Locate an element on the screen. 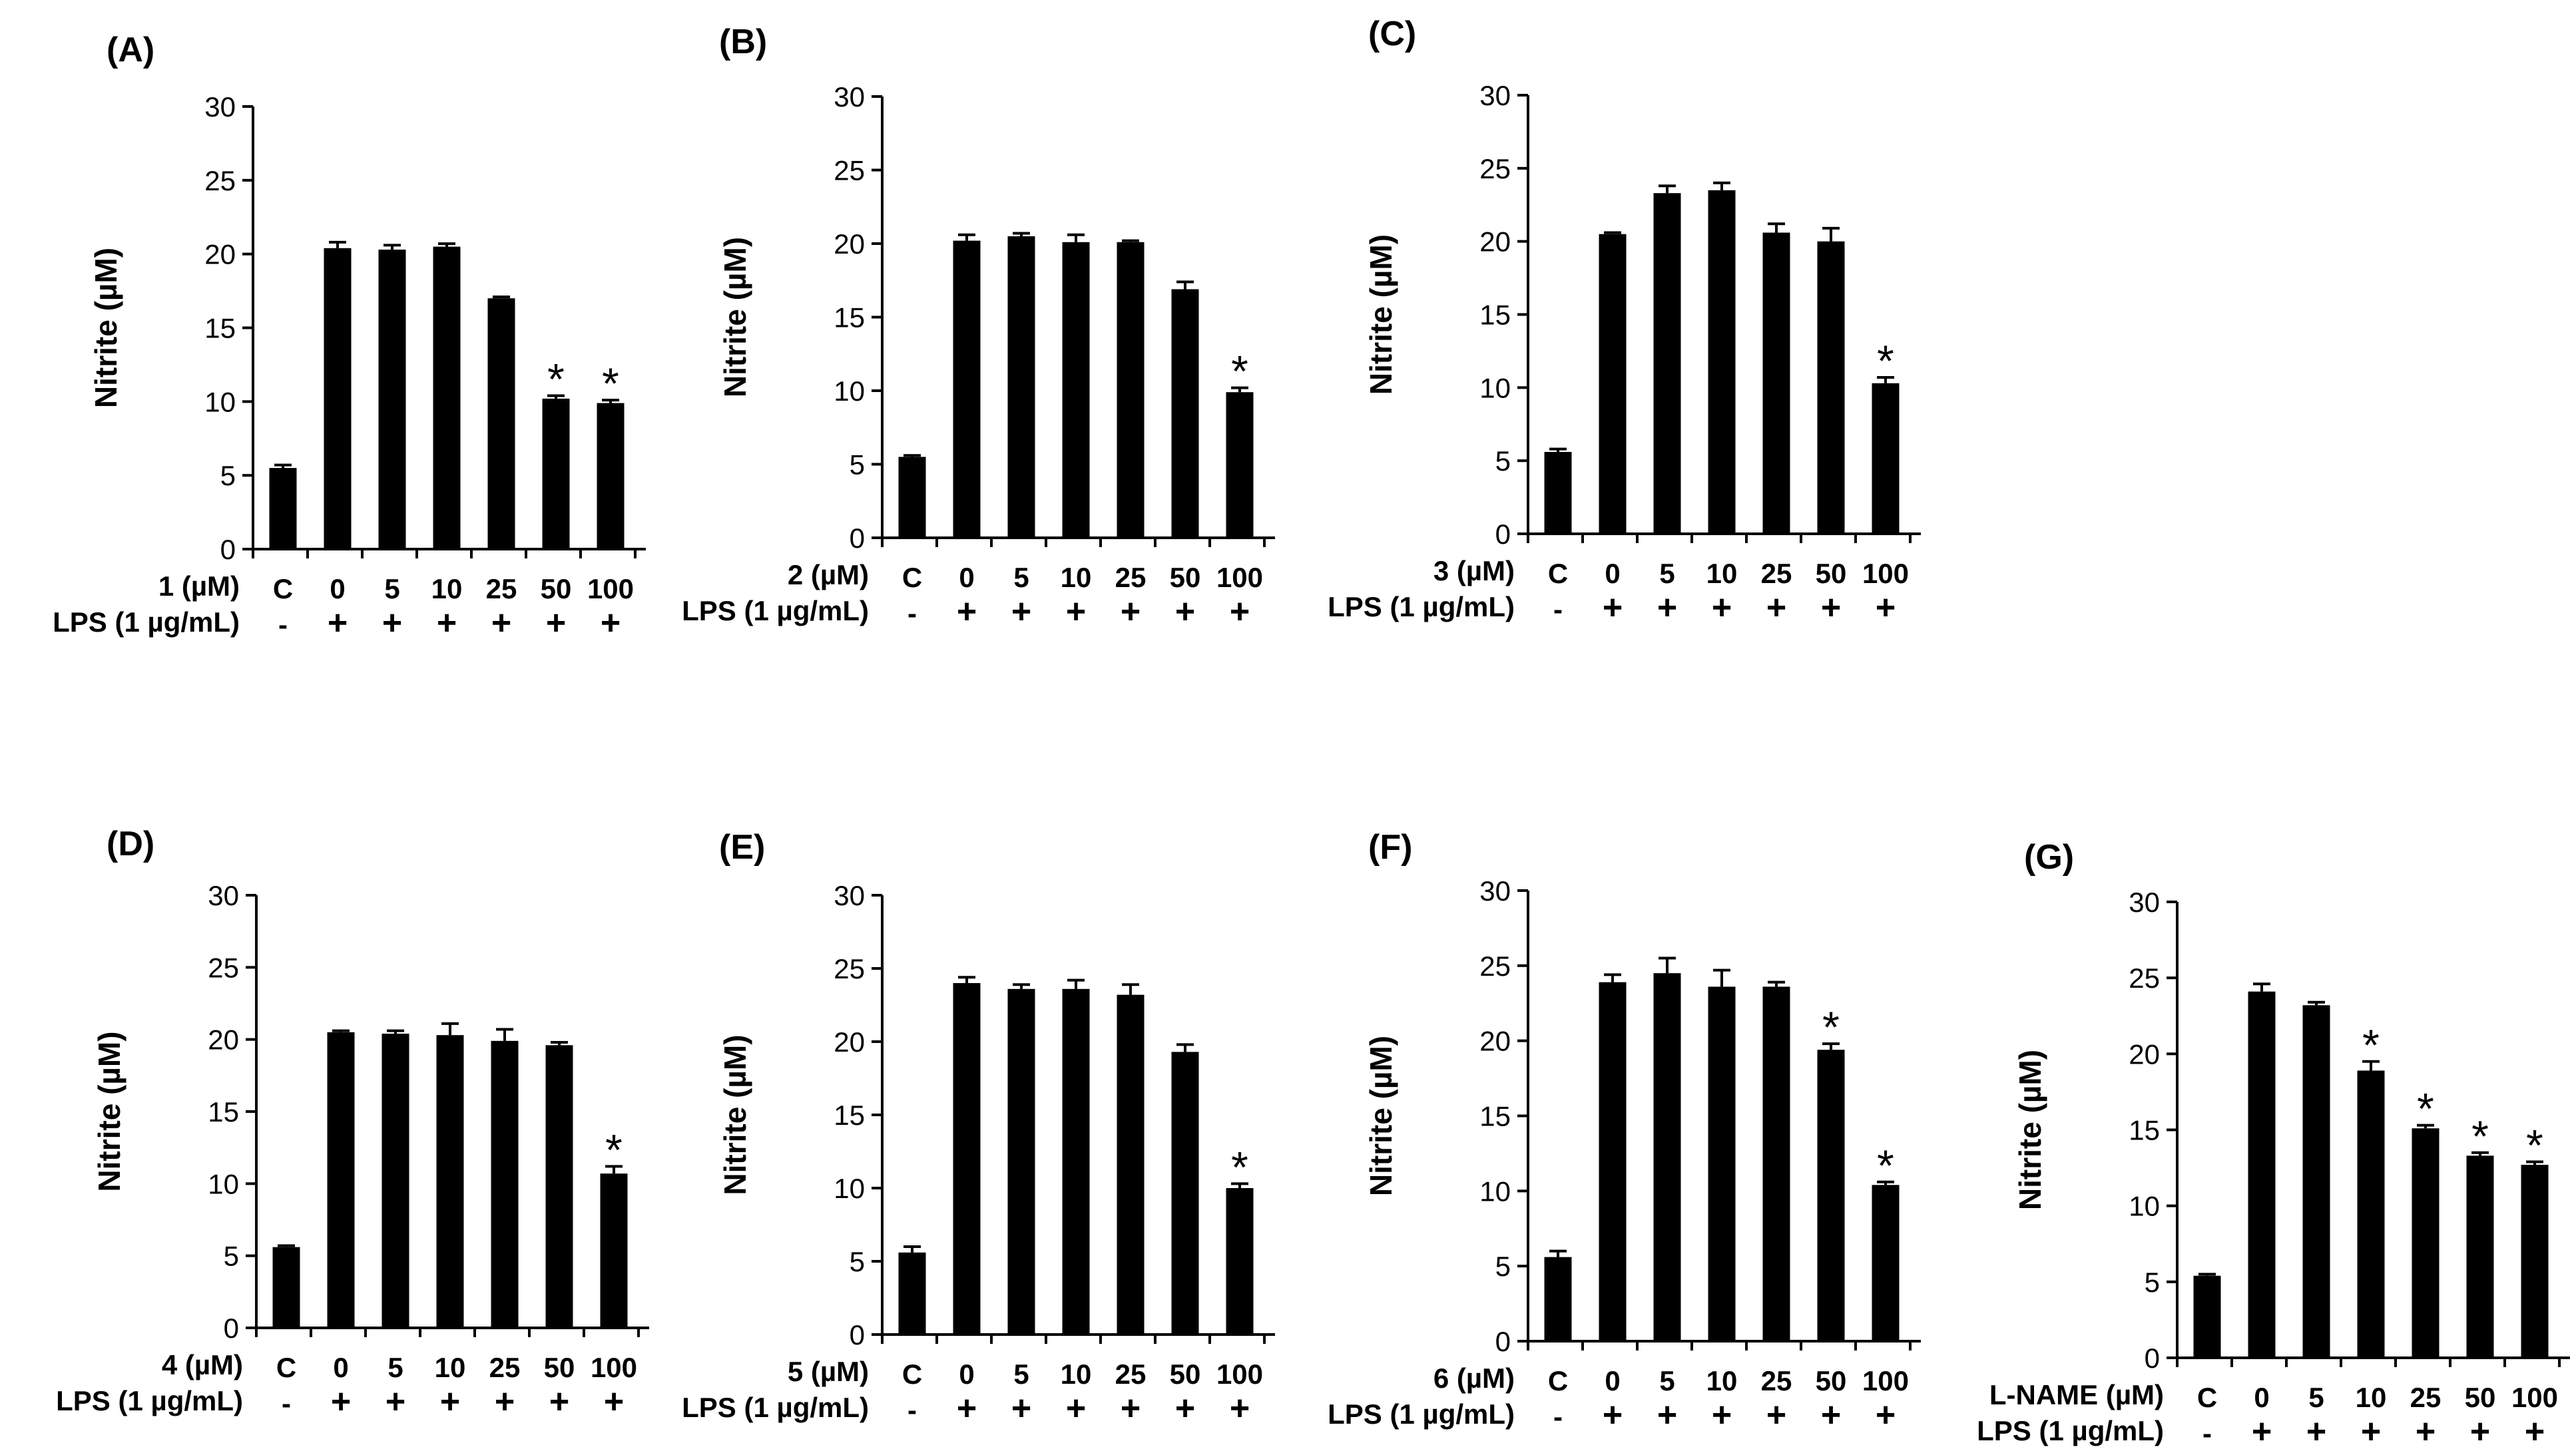 The height and width of the screenshot is (1451, 2576). x-tick-label: 50 is located at coordinates (556, 588).